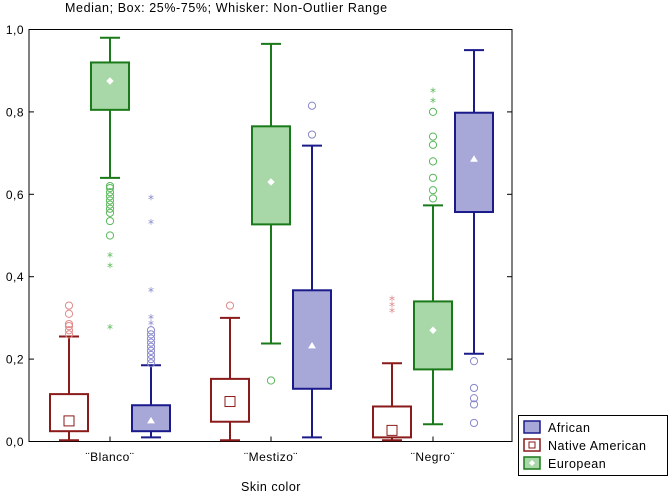  I want to click on y-tick-label: 0,0, so click(15, 442).